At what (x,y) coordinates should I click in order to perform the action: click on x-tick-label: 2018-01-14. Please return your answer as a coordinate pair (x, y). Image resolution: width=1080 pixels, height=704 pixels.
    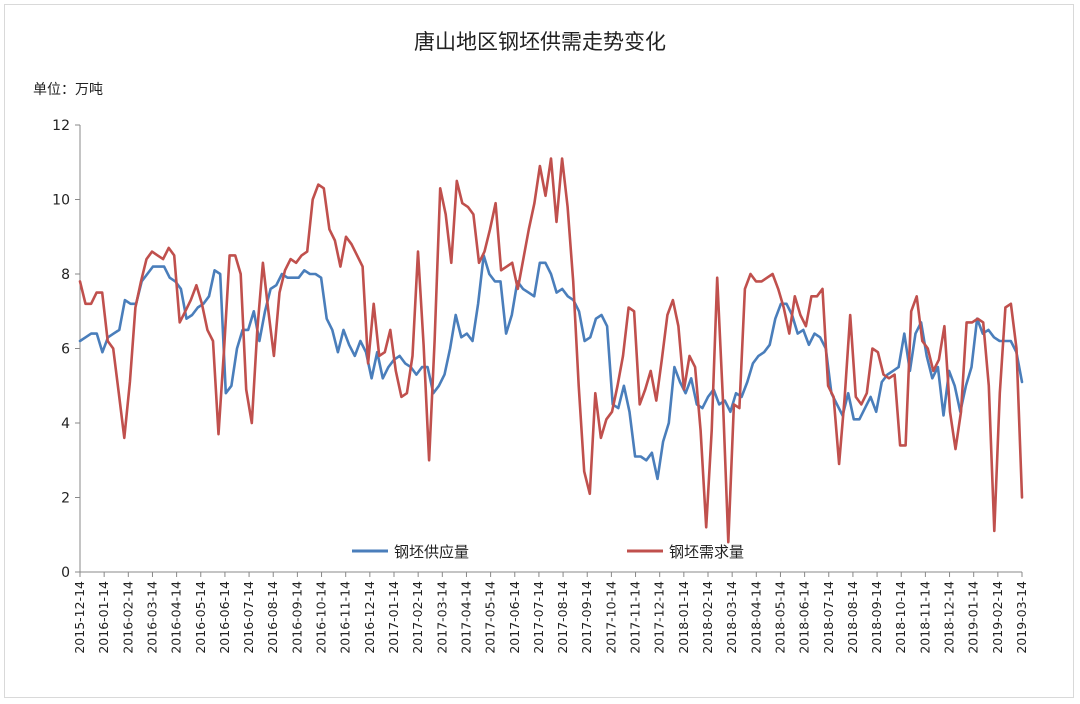
    Looking at the image, I should click on (683, 617).